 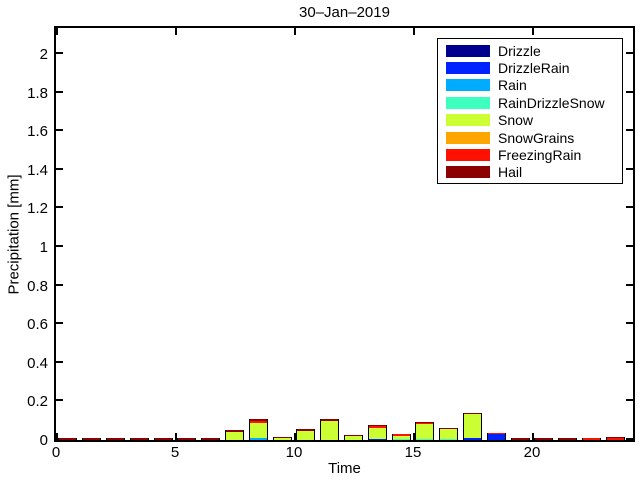 What do you see at coordinates (534, 68) in the screenshot?
I see `legend-label: DrizzleRain` at bounding box center [534, 68].